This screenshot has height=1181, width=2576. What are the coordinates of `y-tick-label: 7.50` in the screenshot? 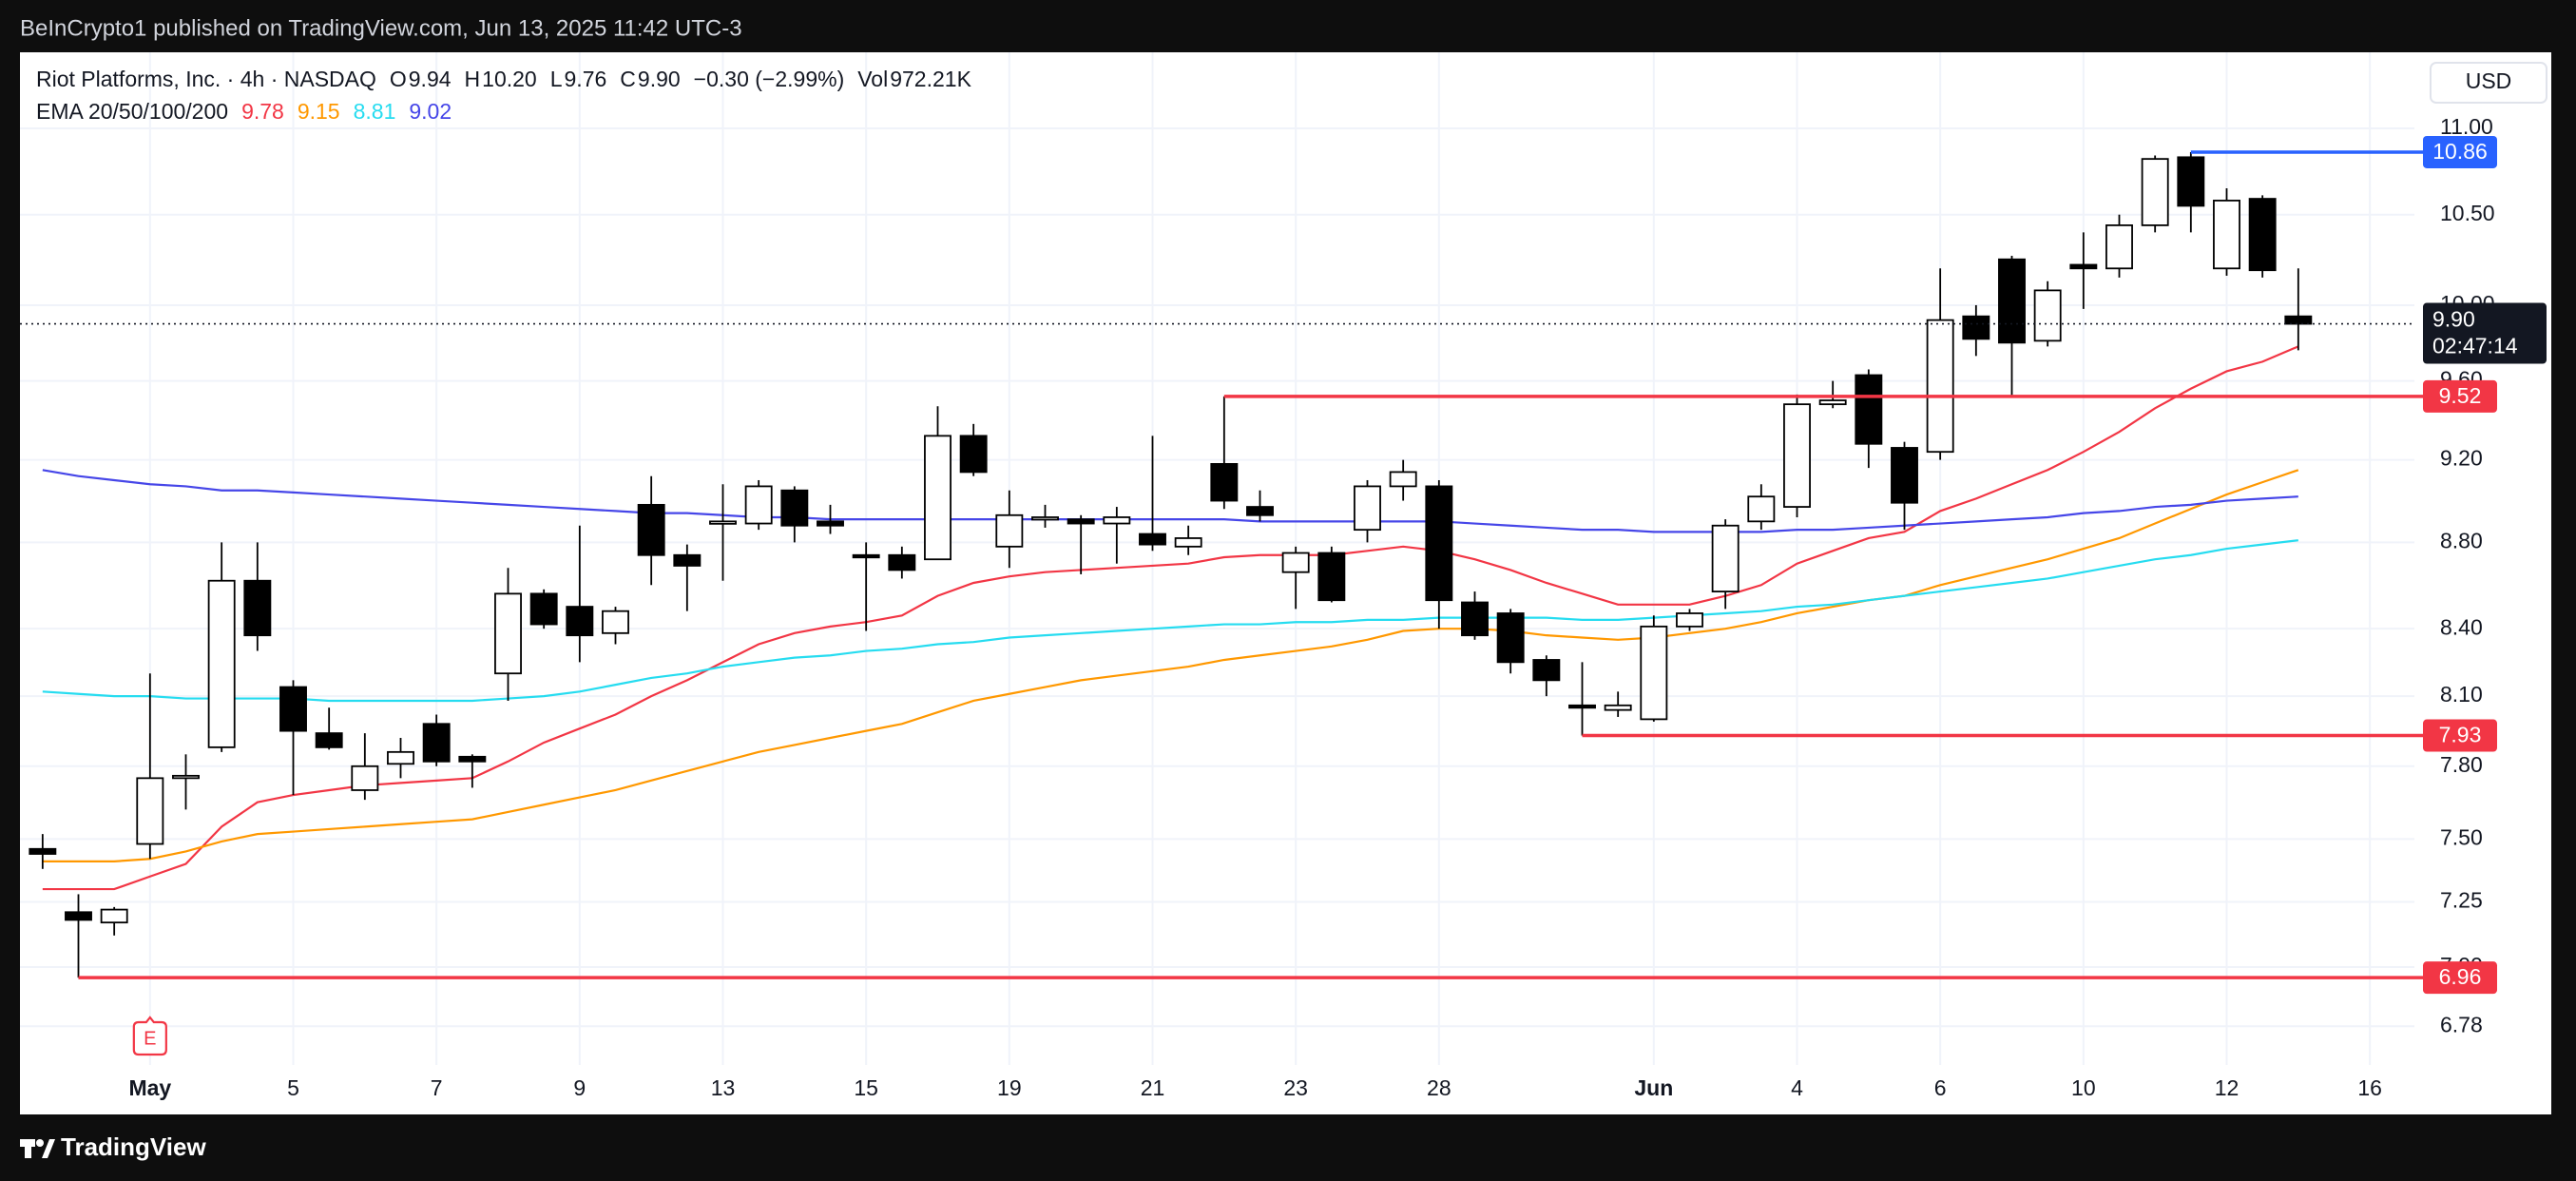 It's located at (2462, 836).